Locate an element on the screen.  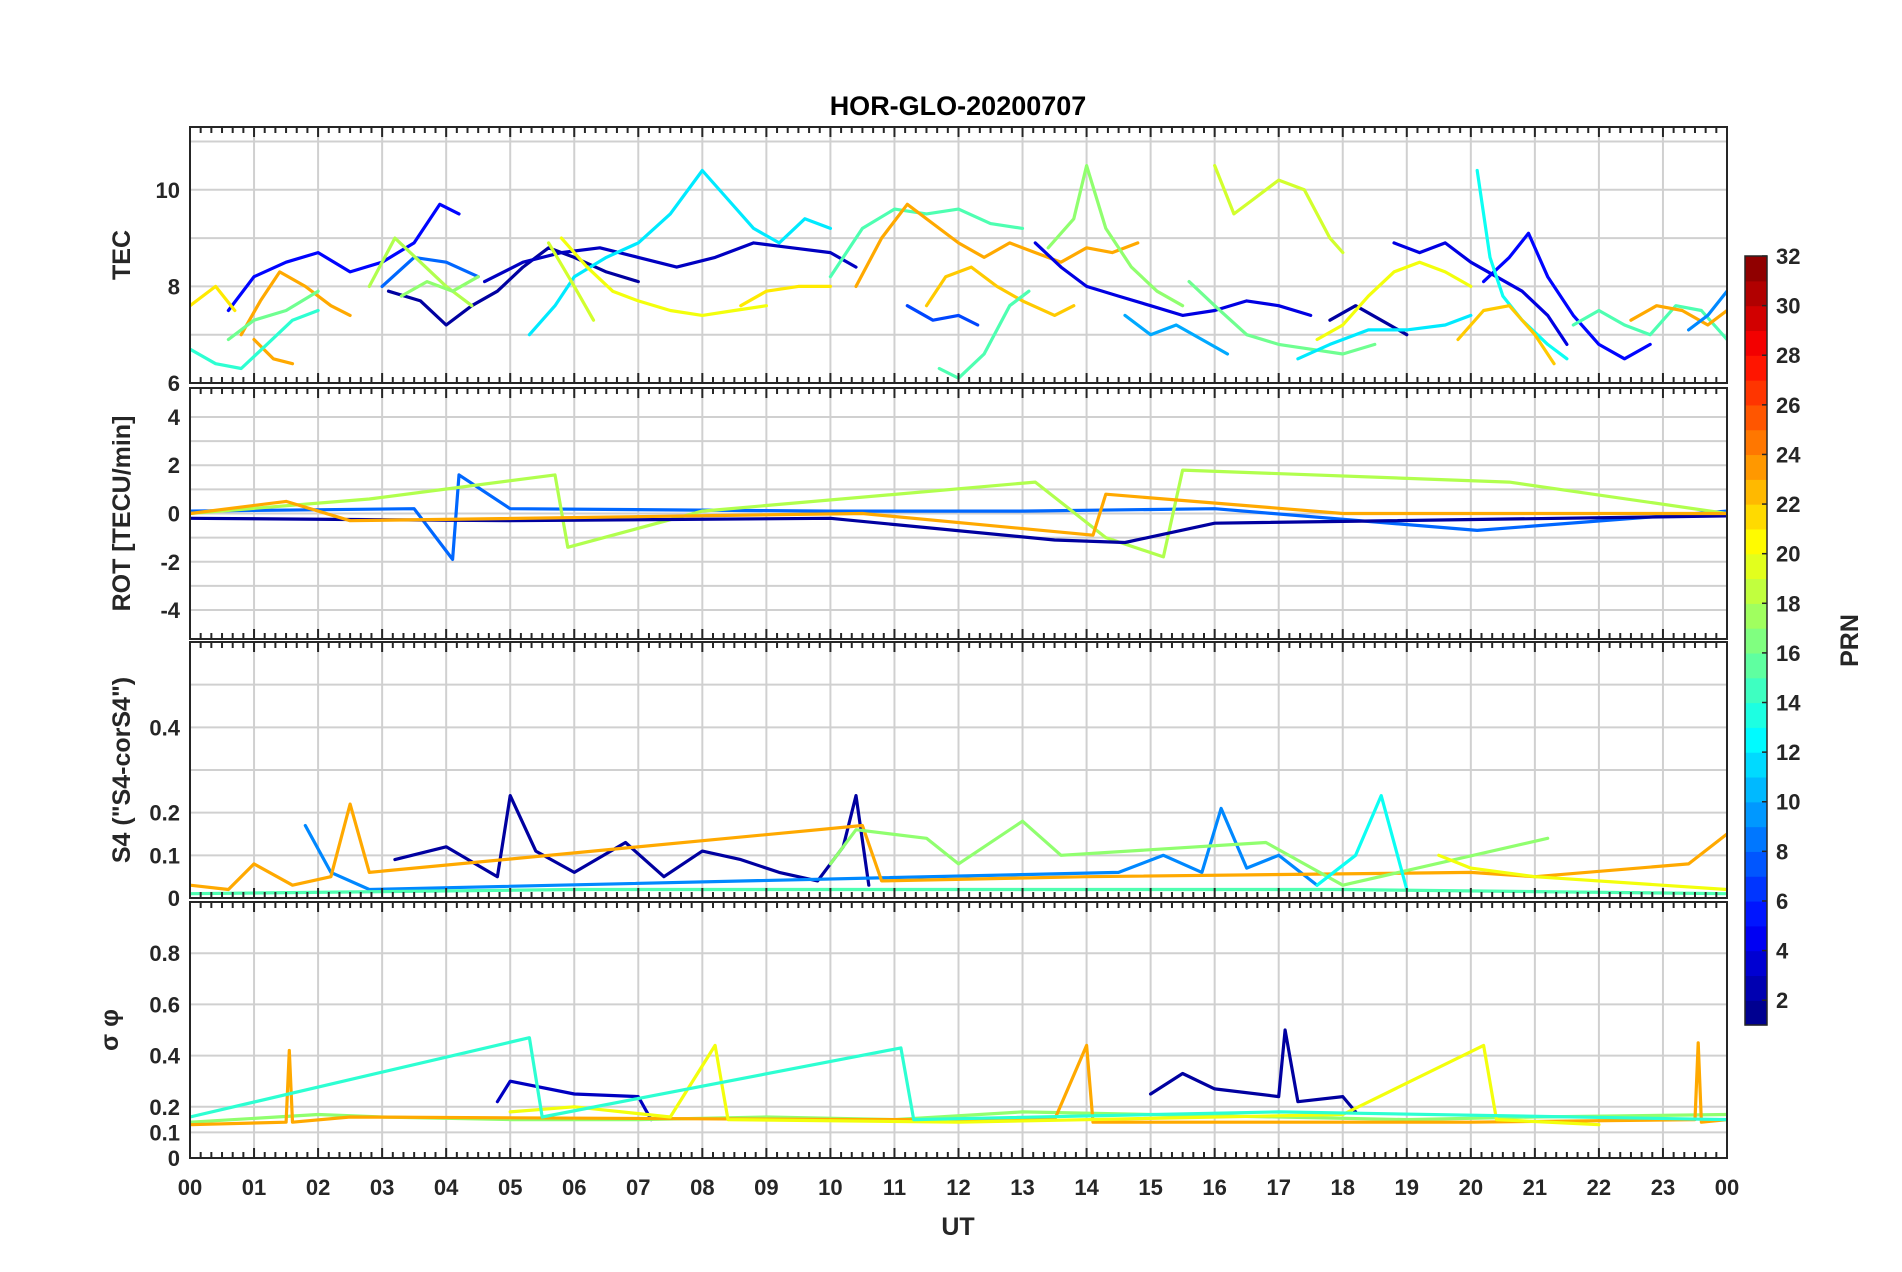
y-axis-label-tec: TEC is located at coordinates (122, 255).